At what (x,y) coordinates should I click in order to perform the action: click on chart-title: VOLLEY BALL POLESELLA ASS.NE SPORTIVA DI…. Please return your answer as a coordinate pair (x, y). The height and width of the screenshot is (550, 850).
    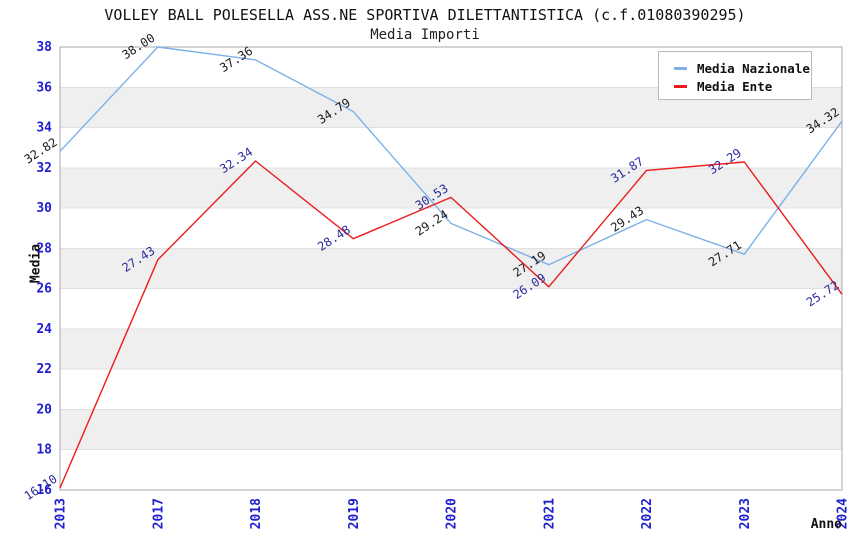
    Looking at the image, I should click on (425, 15).